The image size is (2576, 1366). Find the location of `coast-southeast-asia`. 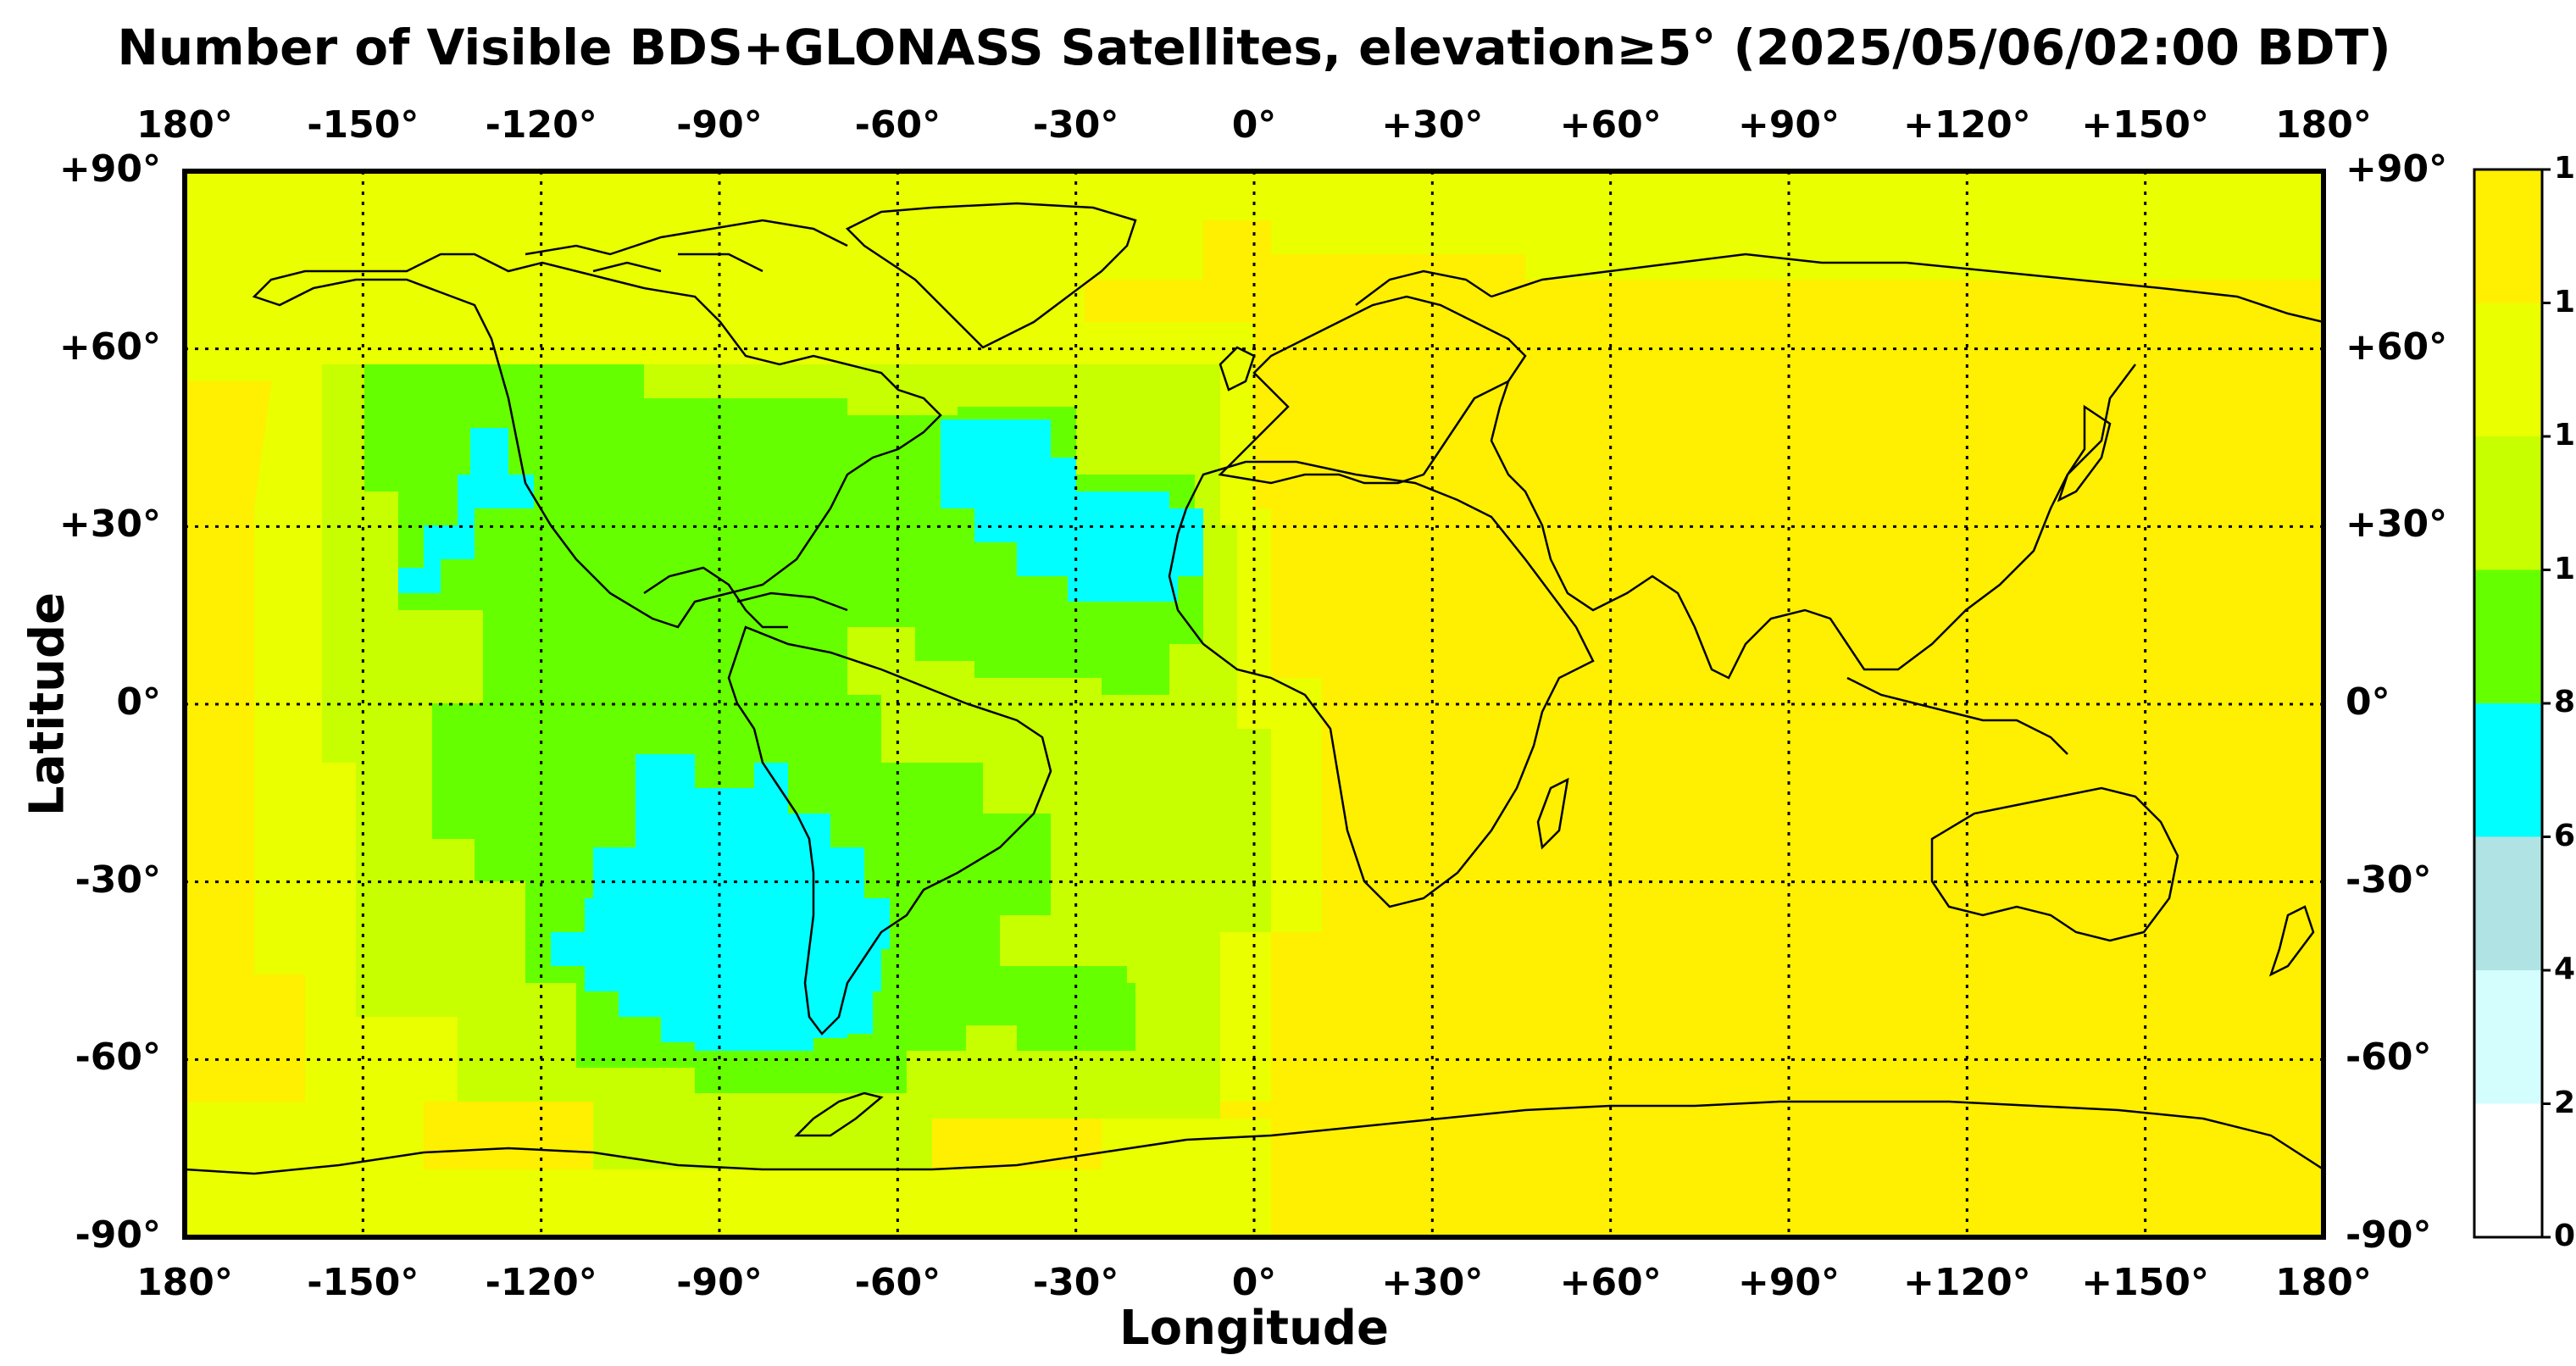

coast-southeast-asia is located at coordinates (1957, 715).